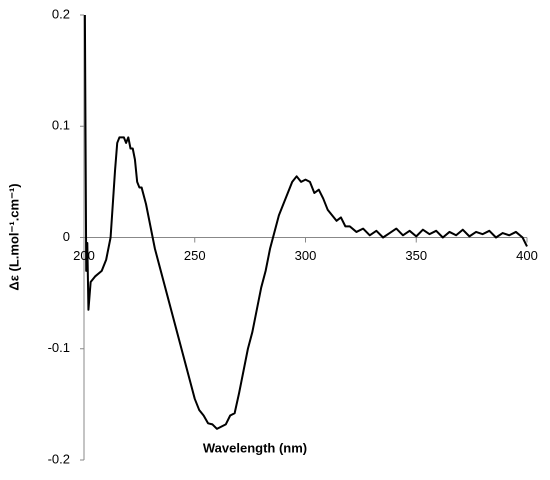  I want to click on x-tick-label: 300, so click(306, 255).